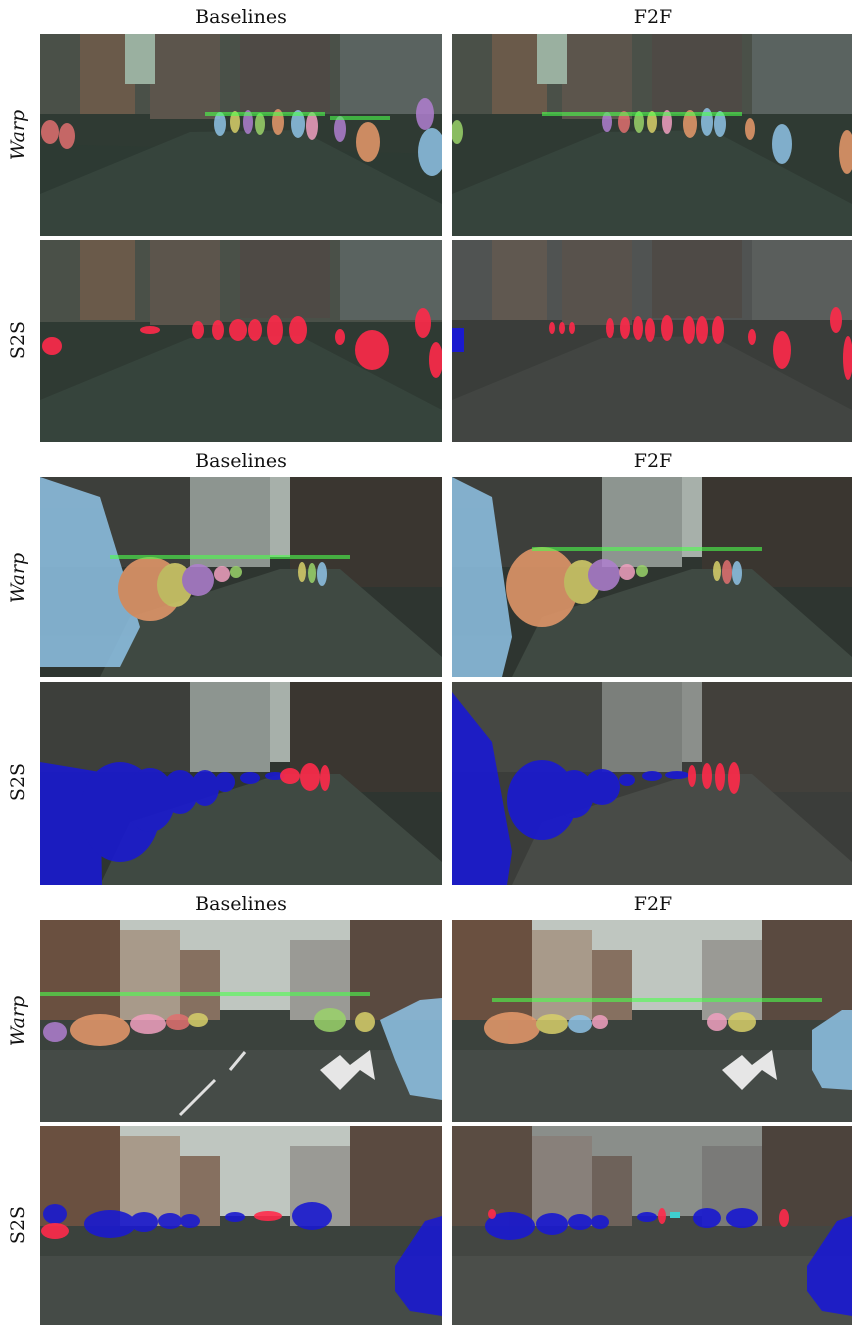 The image size is (852, 1325). I want to click on group-3-row-warp-label: Warp, so click(18, 1021).